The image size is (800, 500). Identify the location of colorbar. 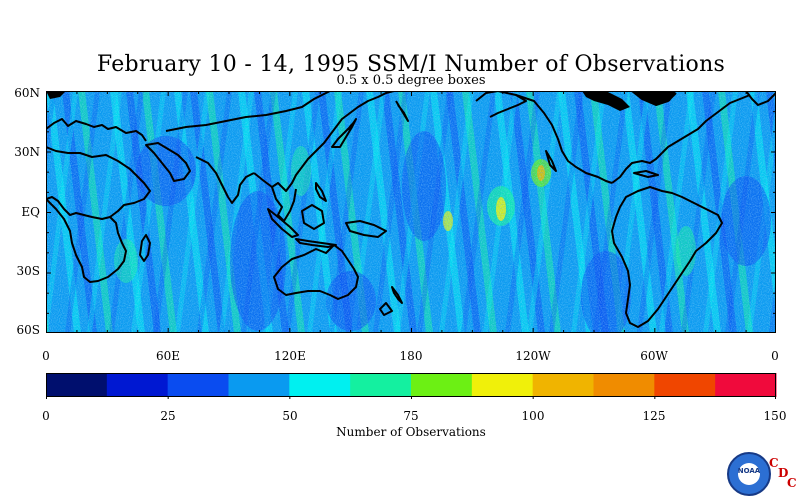
(411, 386).